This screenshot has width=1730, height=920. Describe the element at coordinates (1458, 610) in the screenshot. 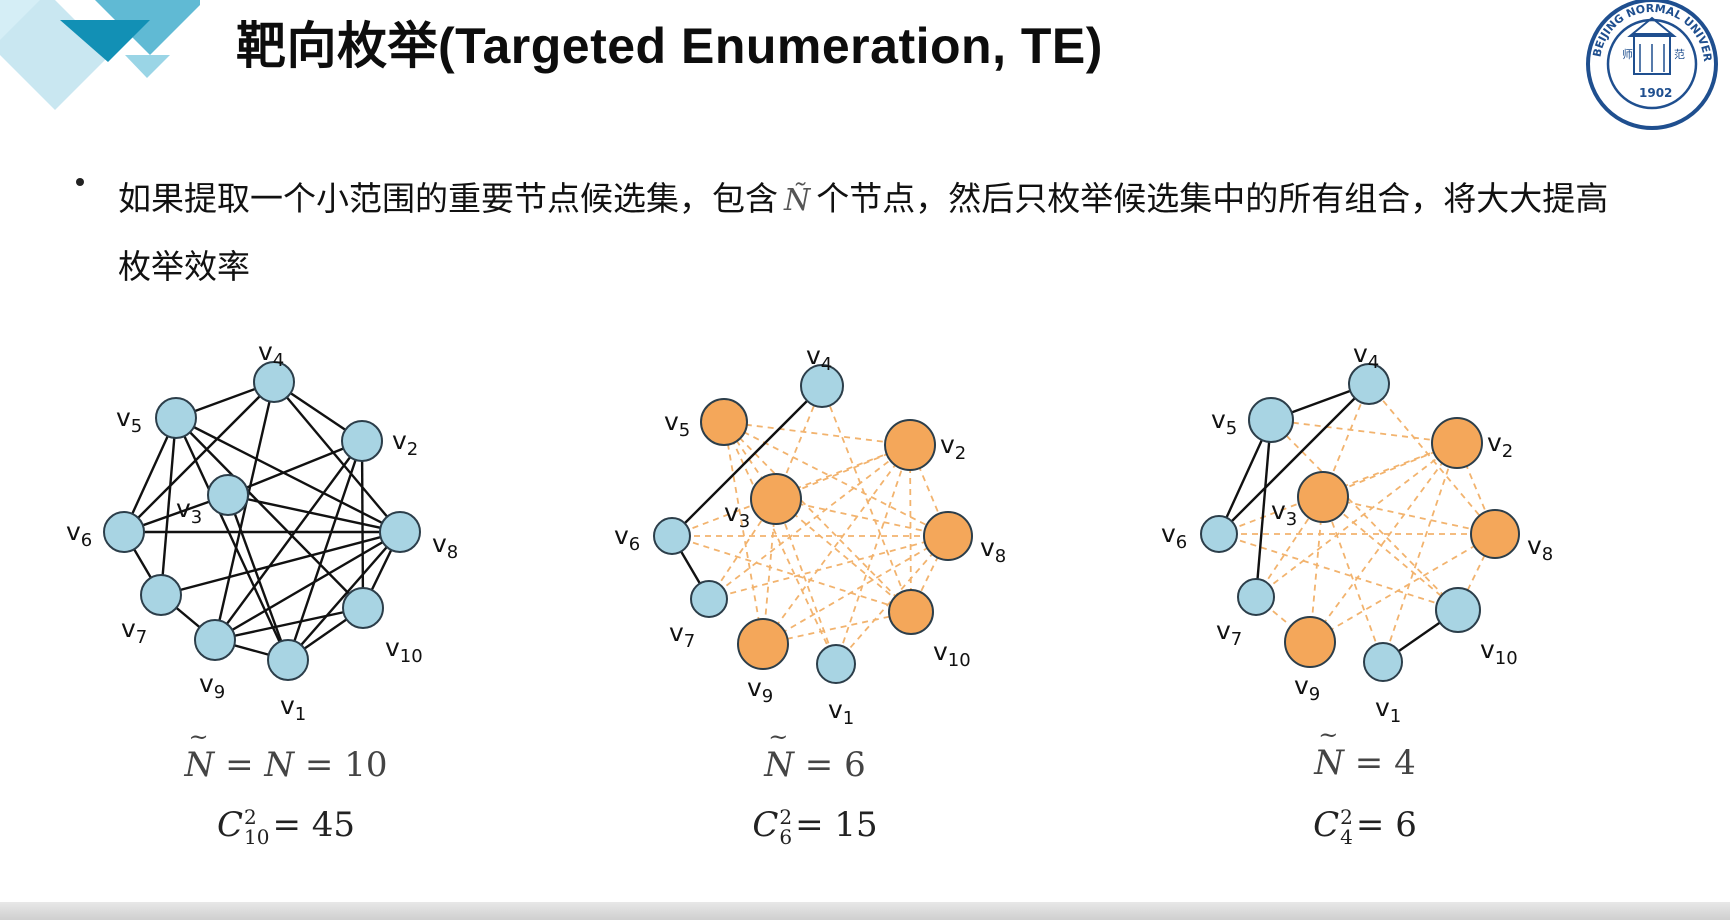

I see `node-v10` at that location.